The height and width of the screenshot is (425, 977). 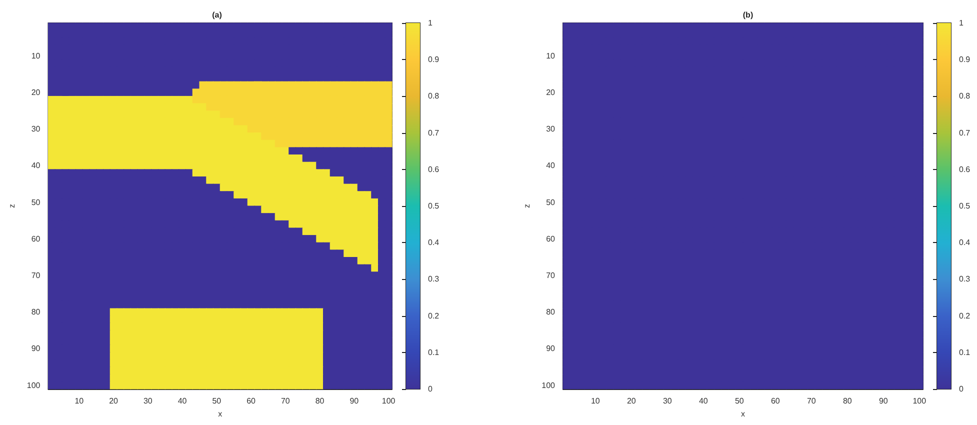 I want to click on chart-title: (b), so click(x=747, y=15).